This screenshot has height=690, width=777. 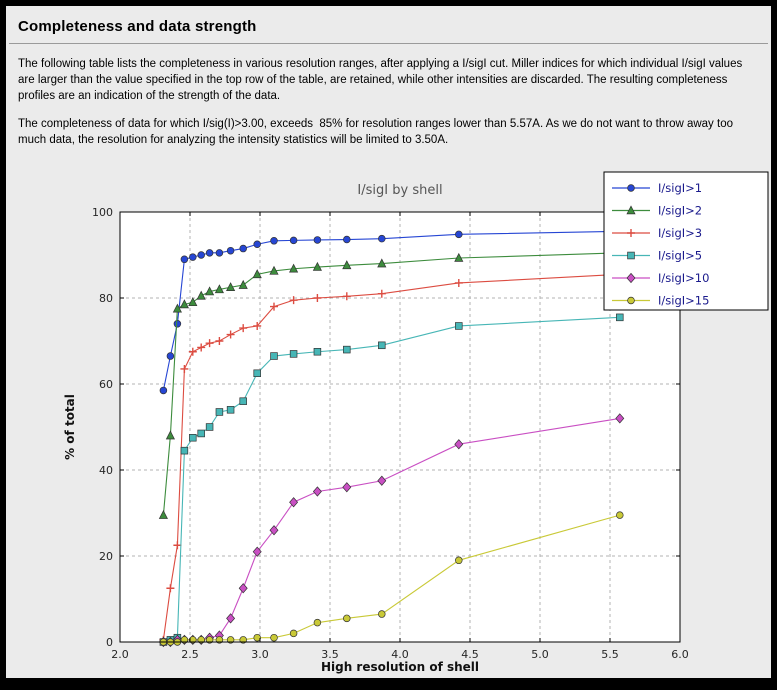 I want to click on legend-entry-4: I/sigI>10, so click(x=660, y=278).